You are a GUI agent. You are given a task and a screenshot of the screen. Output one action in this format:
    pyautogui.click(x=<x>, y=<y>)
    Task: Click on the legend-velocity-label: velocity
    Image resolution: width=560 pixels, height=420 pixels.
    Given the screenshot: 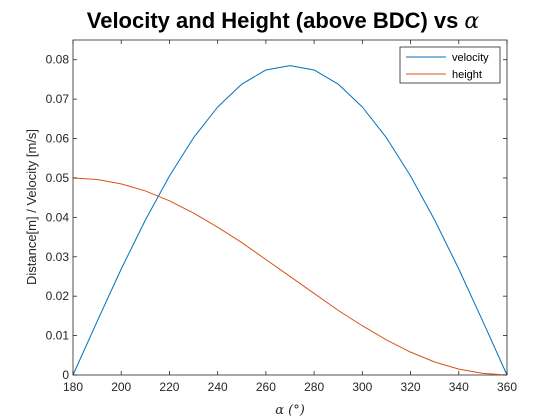 What is the action you would take?
    pyautogui.click(x=470, y=58)
    